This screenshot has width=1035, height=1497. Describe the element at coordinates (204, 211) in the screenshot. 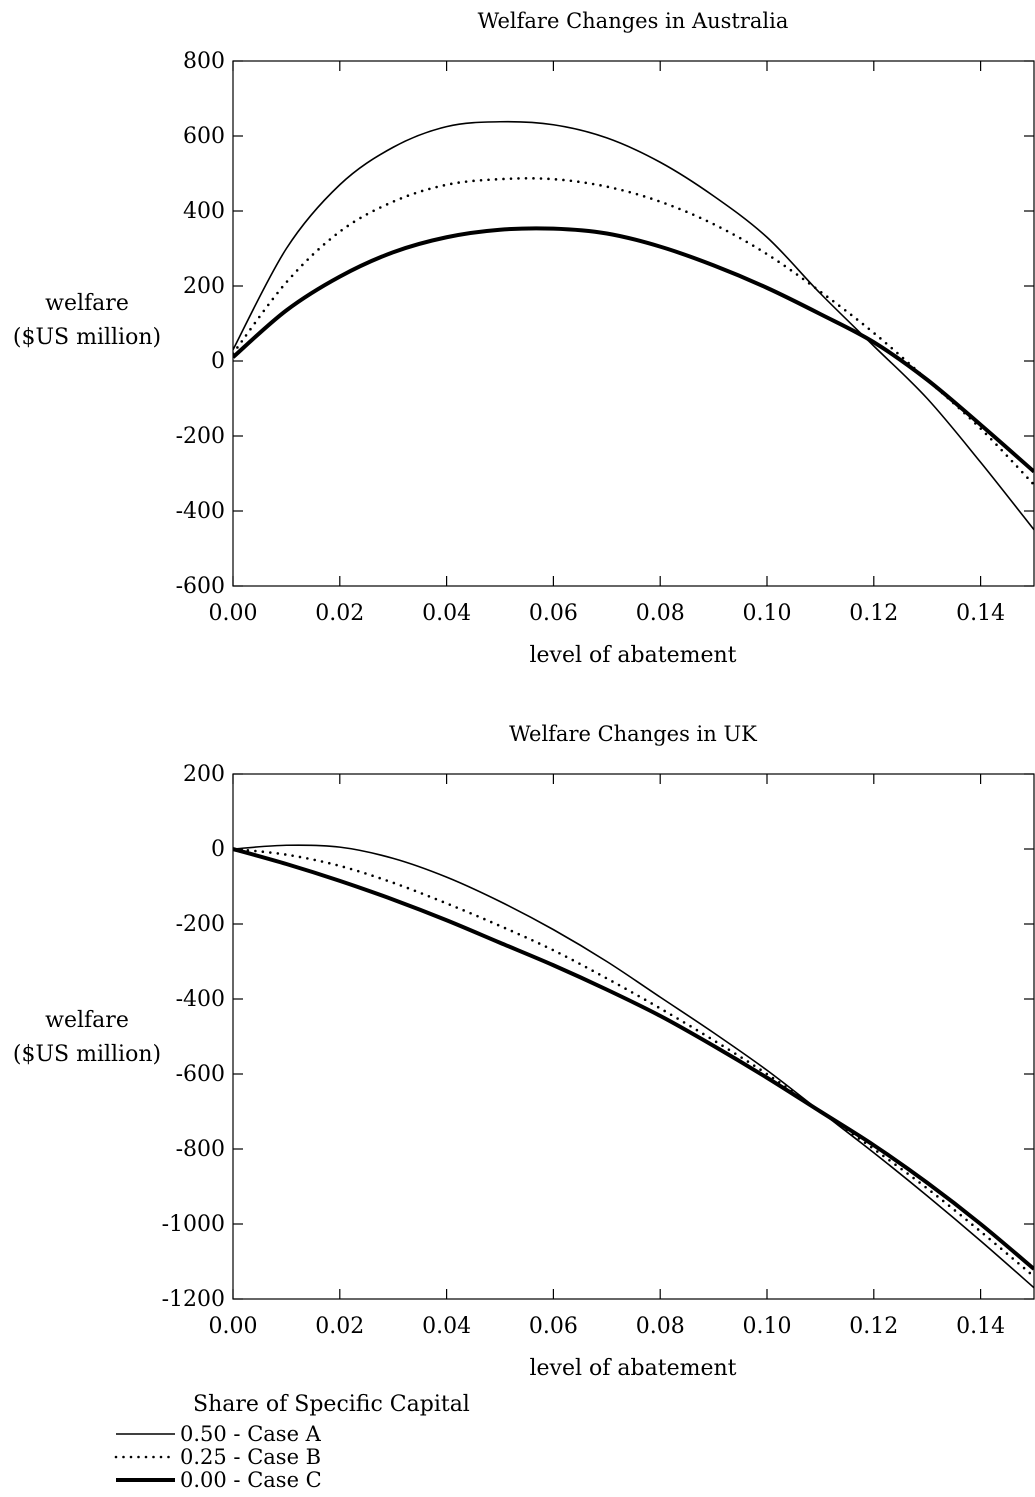

I see `y-tick-label: 400` at that location.